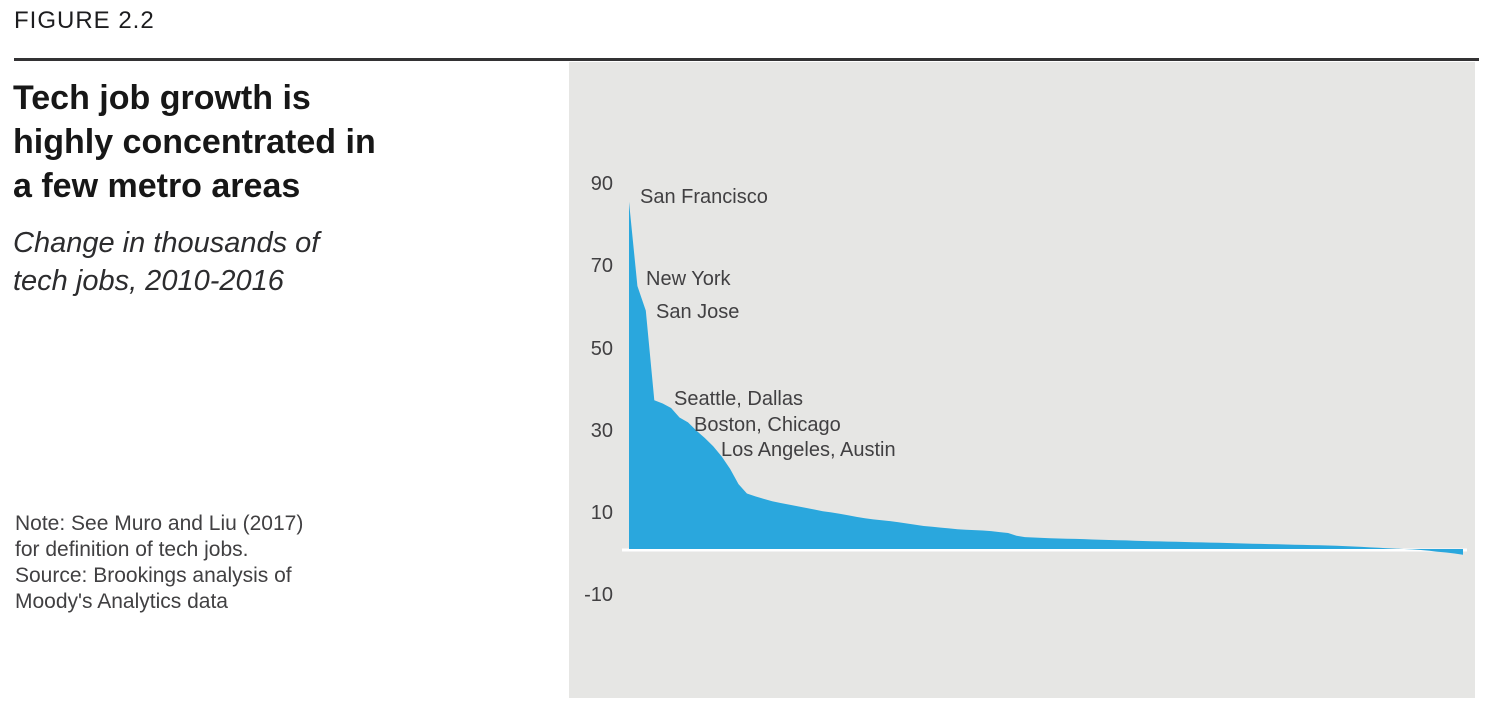 This screenshot has height=718, width=1500. What do you see at coordinates (84, 20) in the screenshot?
I see `figure-number-label: FIGURE 2.2` at bounding box center [84, 20].